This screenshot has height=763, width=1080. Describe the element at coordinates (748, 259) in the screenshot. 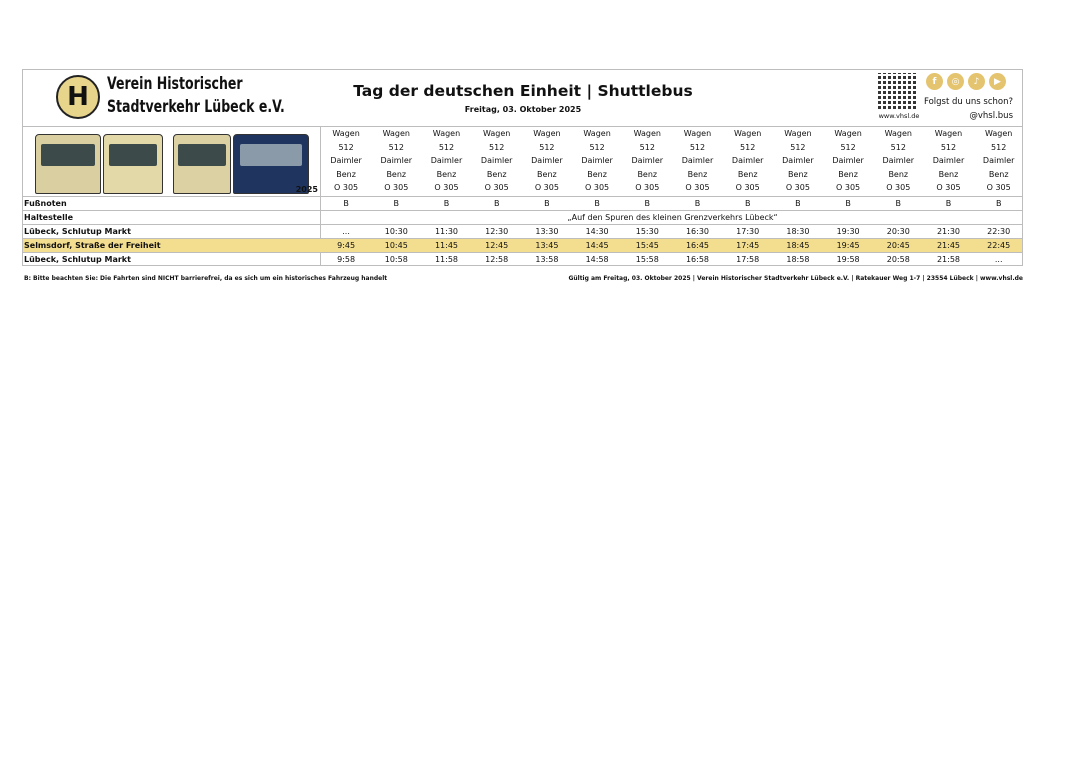

I see `departure-time: 17:58` at that location.